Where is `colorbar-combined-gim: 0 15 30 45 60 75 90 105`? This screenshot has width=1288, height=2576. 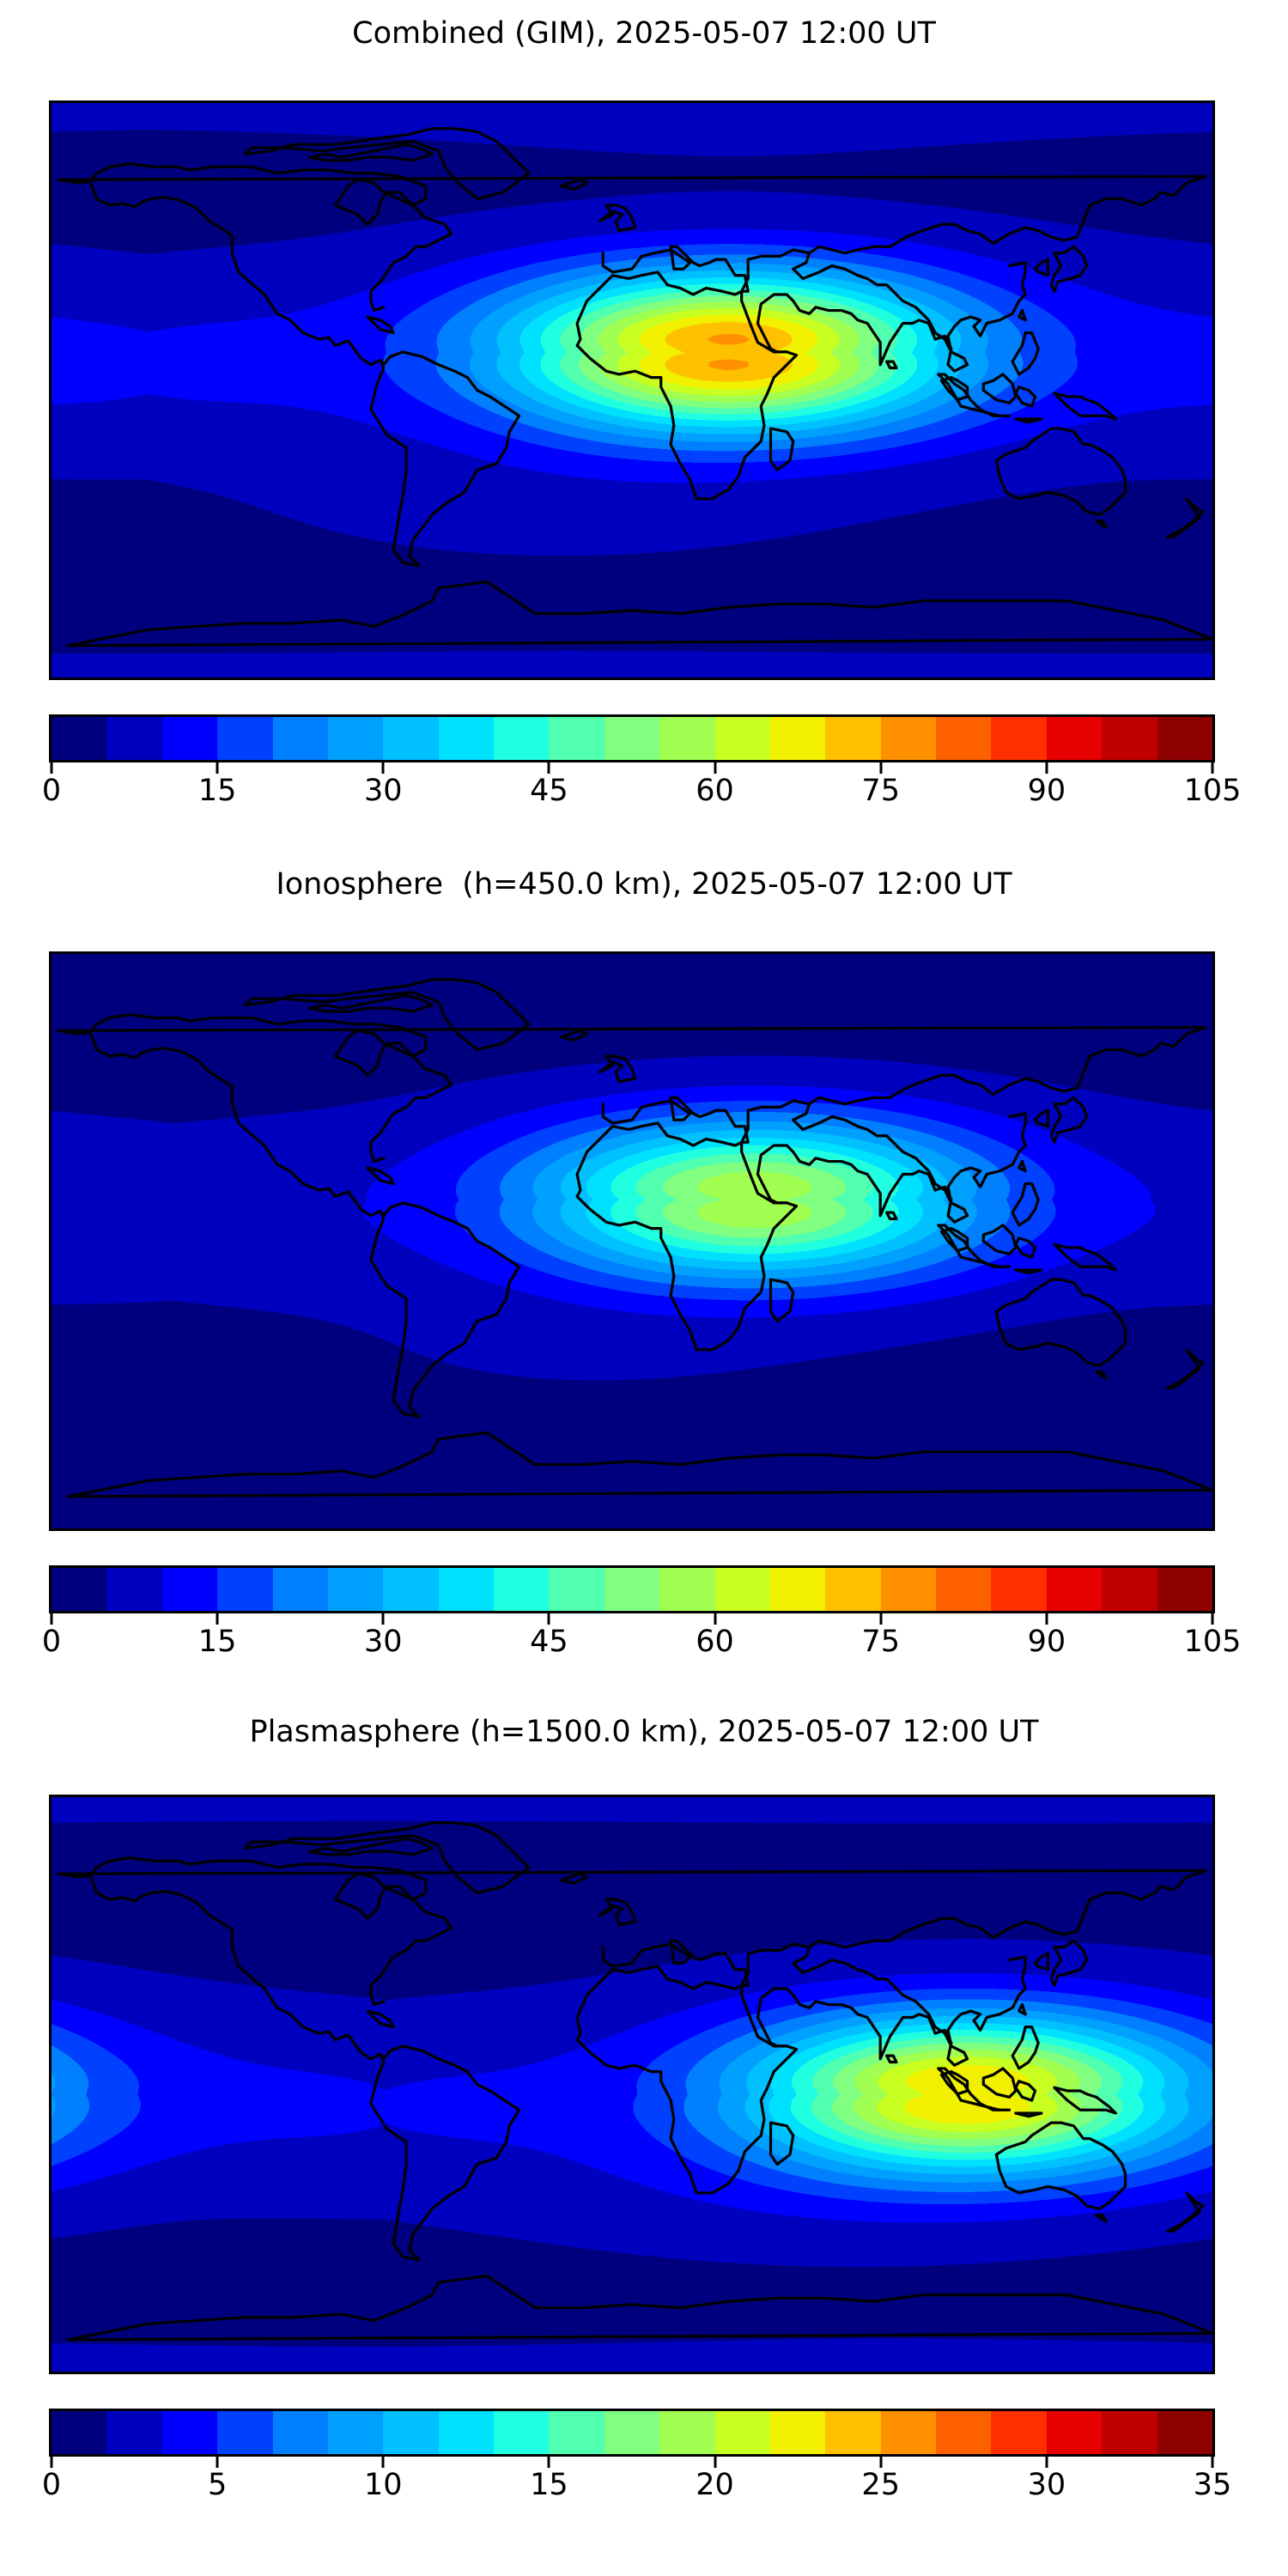
colorbar-combined-gim: 0 15 30 45 60 75 90 105 is located at coordinates (641, 760).